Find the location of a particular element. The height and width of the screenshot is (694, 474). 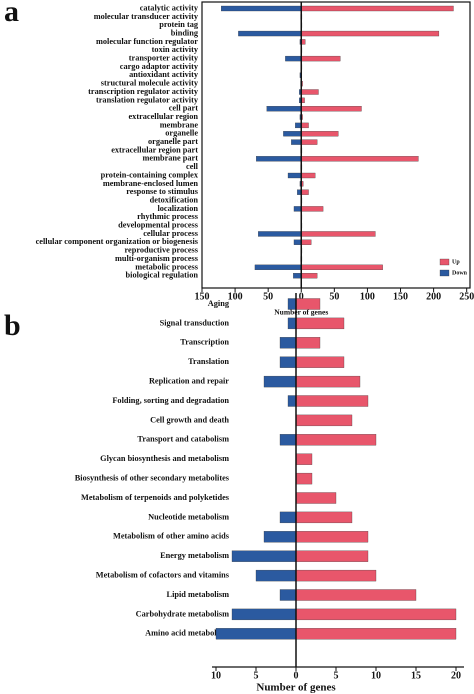

category-label: transcription regulator activity is located at coordinates (143, 91).